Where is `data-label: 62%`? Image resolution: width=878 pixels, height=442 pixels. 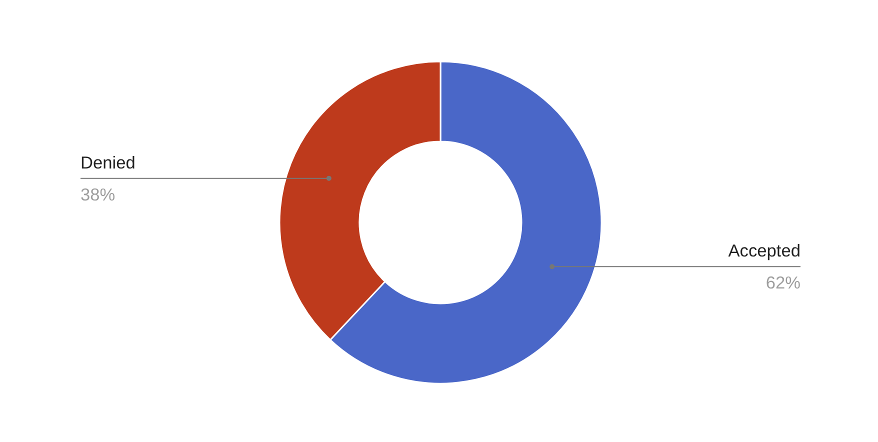 data-label: 62% is located at coordinates (783, 282).